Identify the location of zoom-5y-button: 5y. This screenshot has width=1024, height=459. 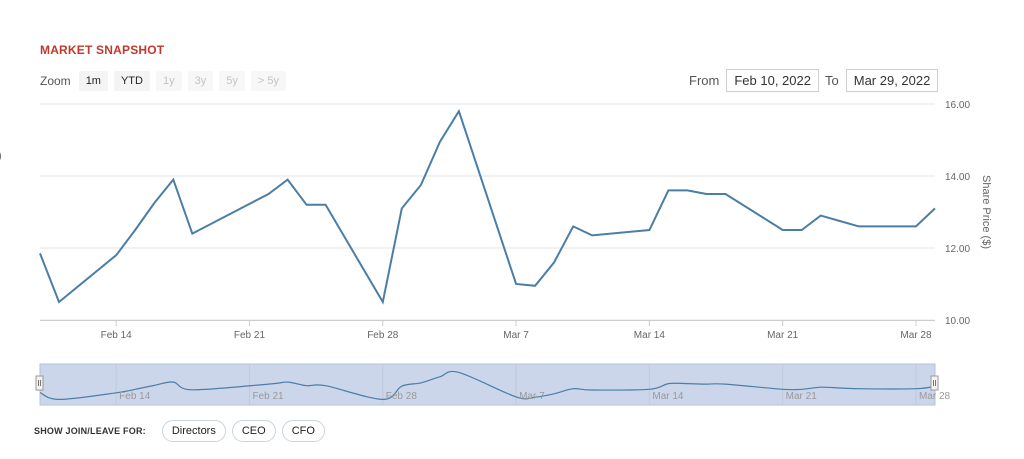
(232, 81).